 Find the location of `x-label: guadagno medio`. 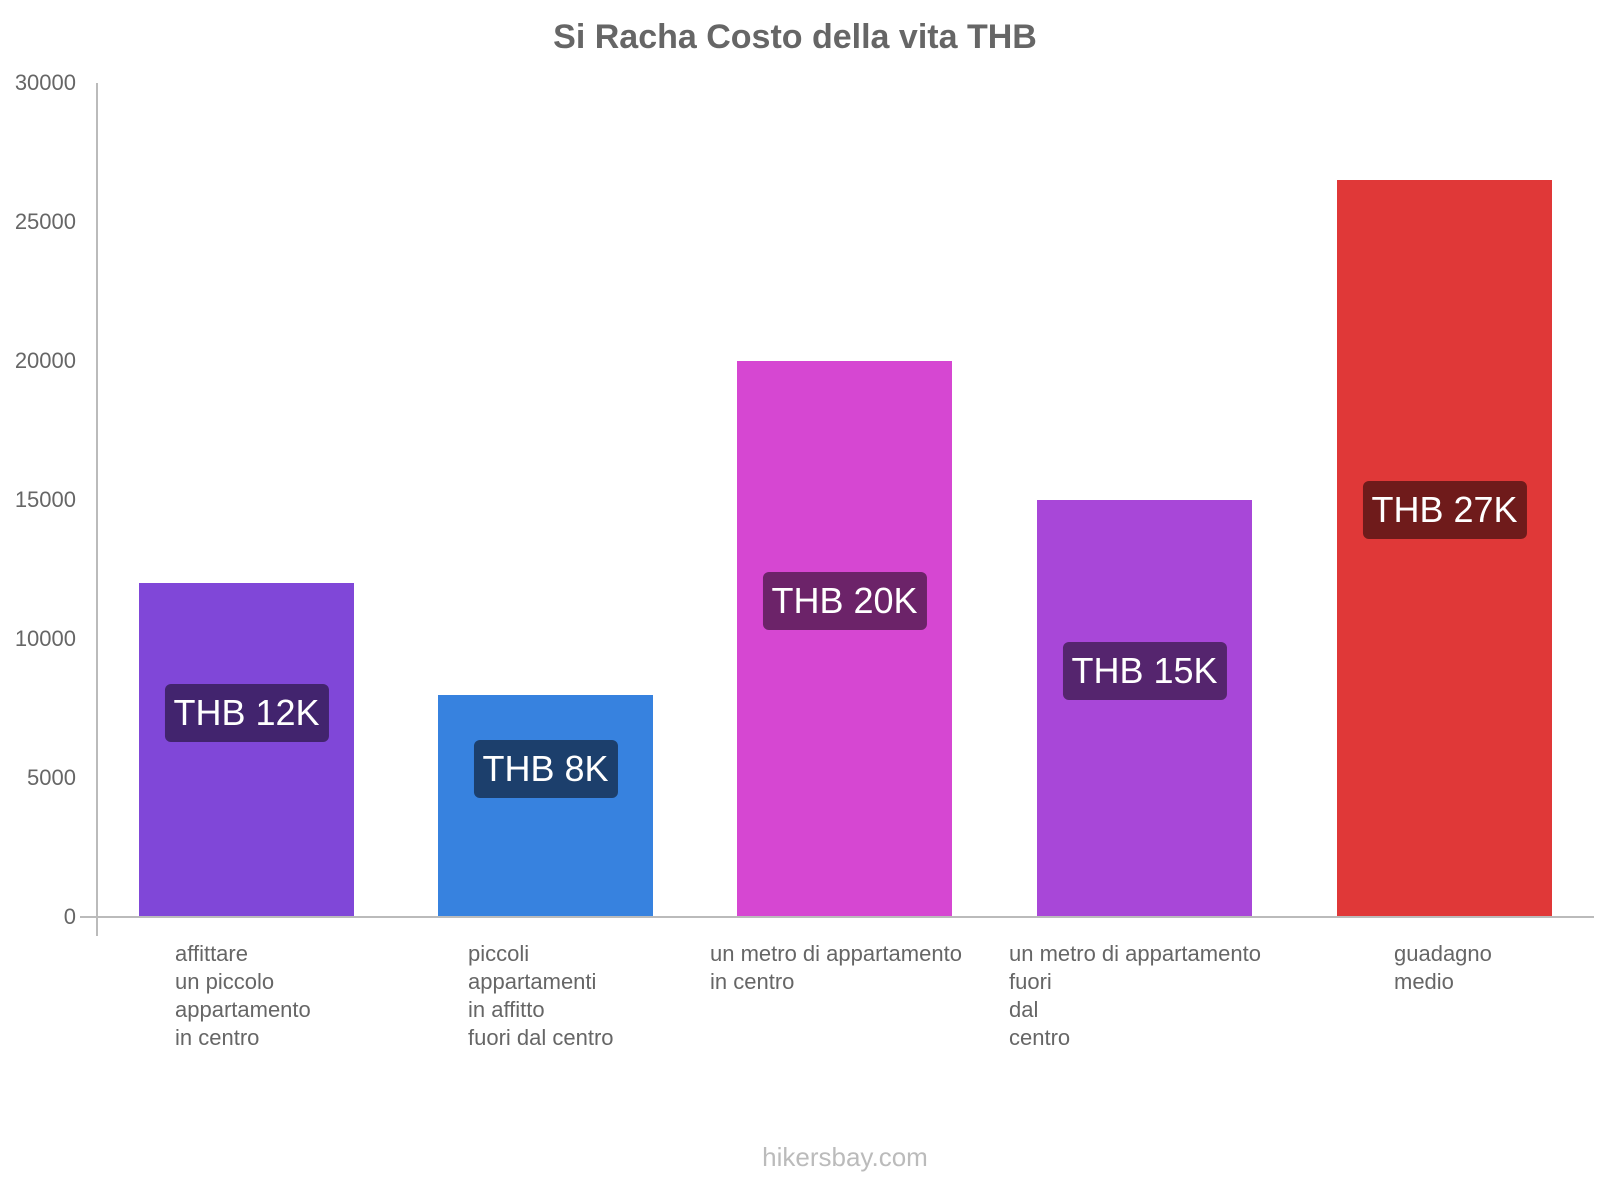

x-label: guadagno medio is located at coordinates (1443, 967).